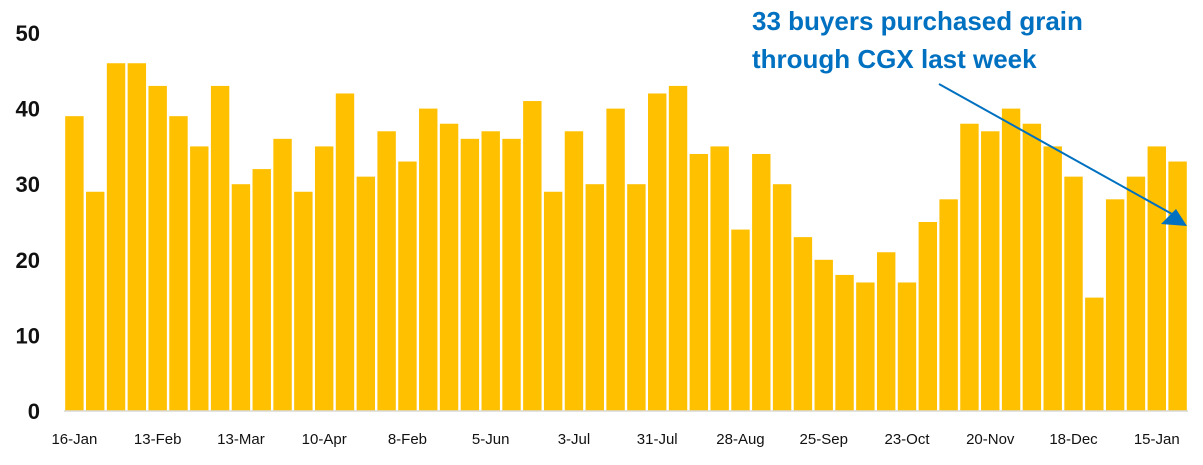  What do you see at coordinates (657, 439) in the screenshot?
I see `x-tick-label: 31-Jul` at bounding box center [657, 439].